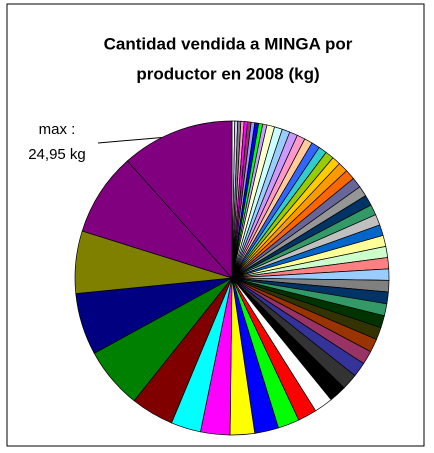  What do you see at coordinates (133, 140) in the screenshot?
I see `annotation-leader` at bounding box center [133, 140].